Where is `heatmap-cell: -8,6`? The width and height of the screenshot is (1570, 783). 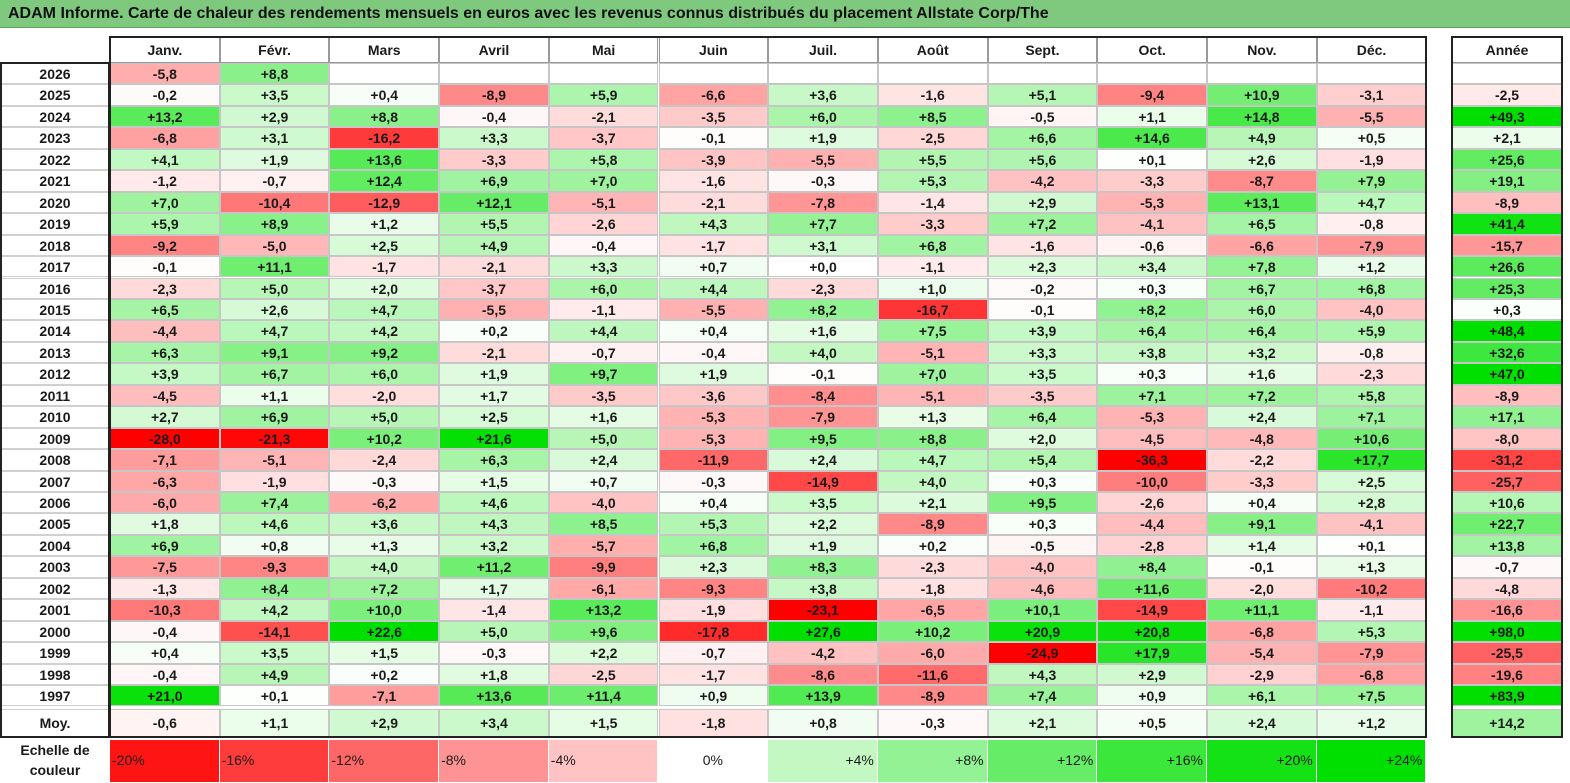
heatmap-cell: -8,6 is located at coordinates (823, 674).